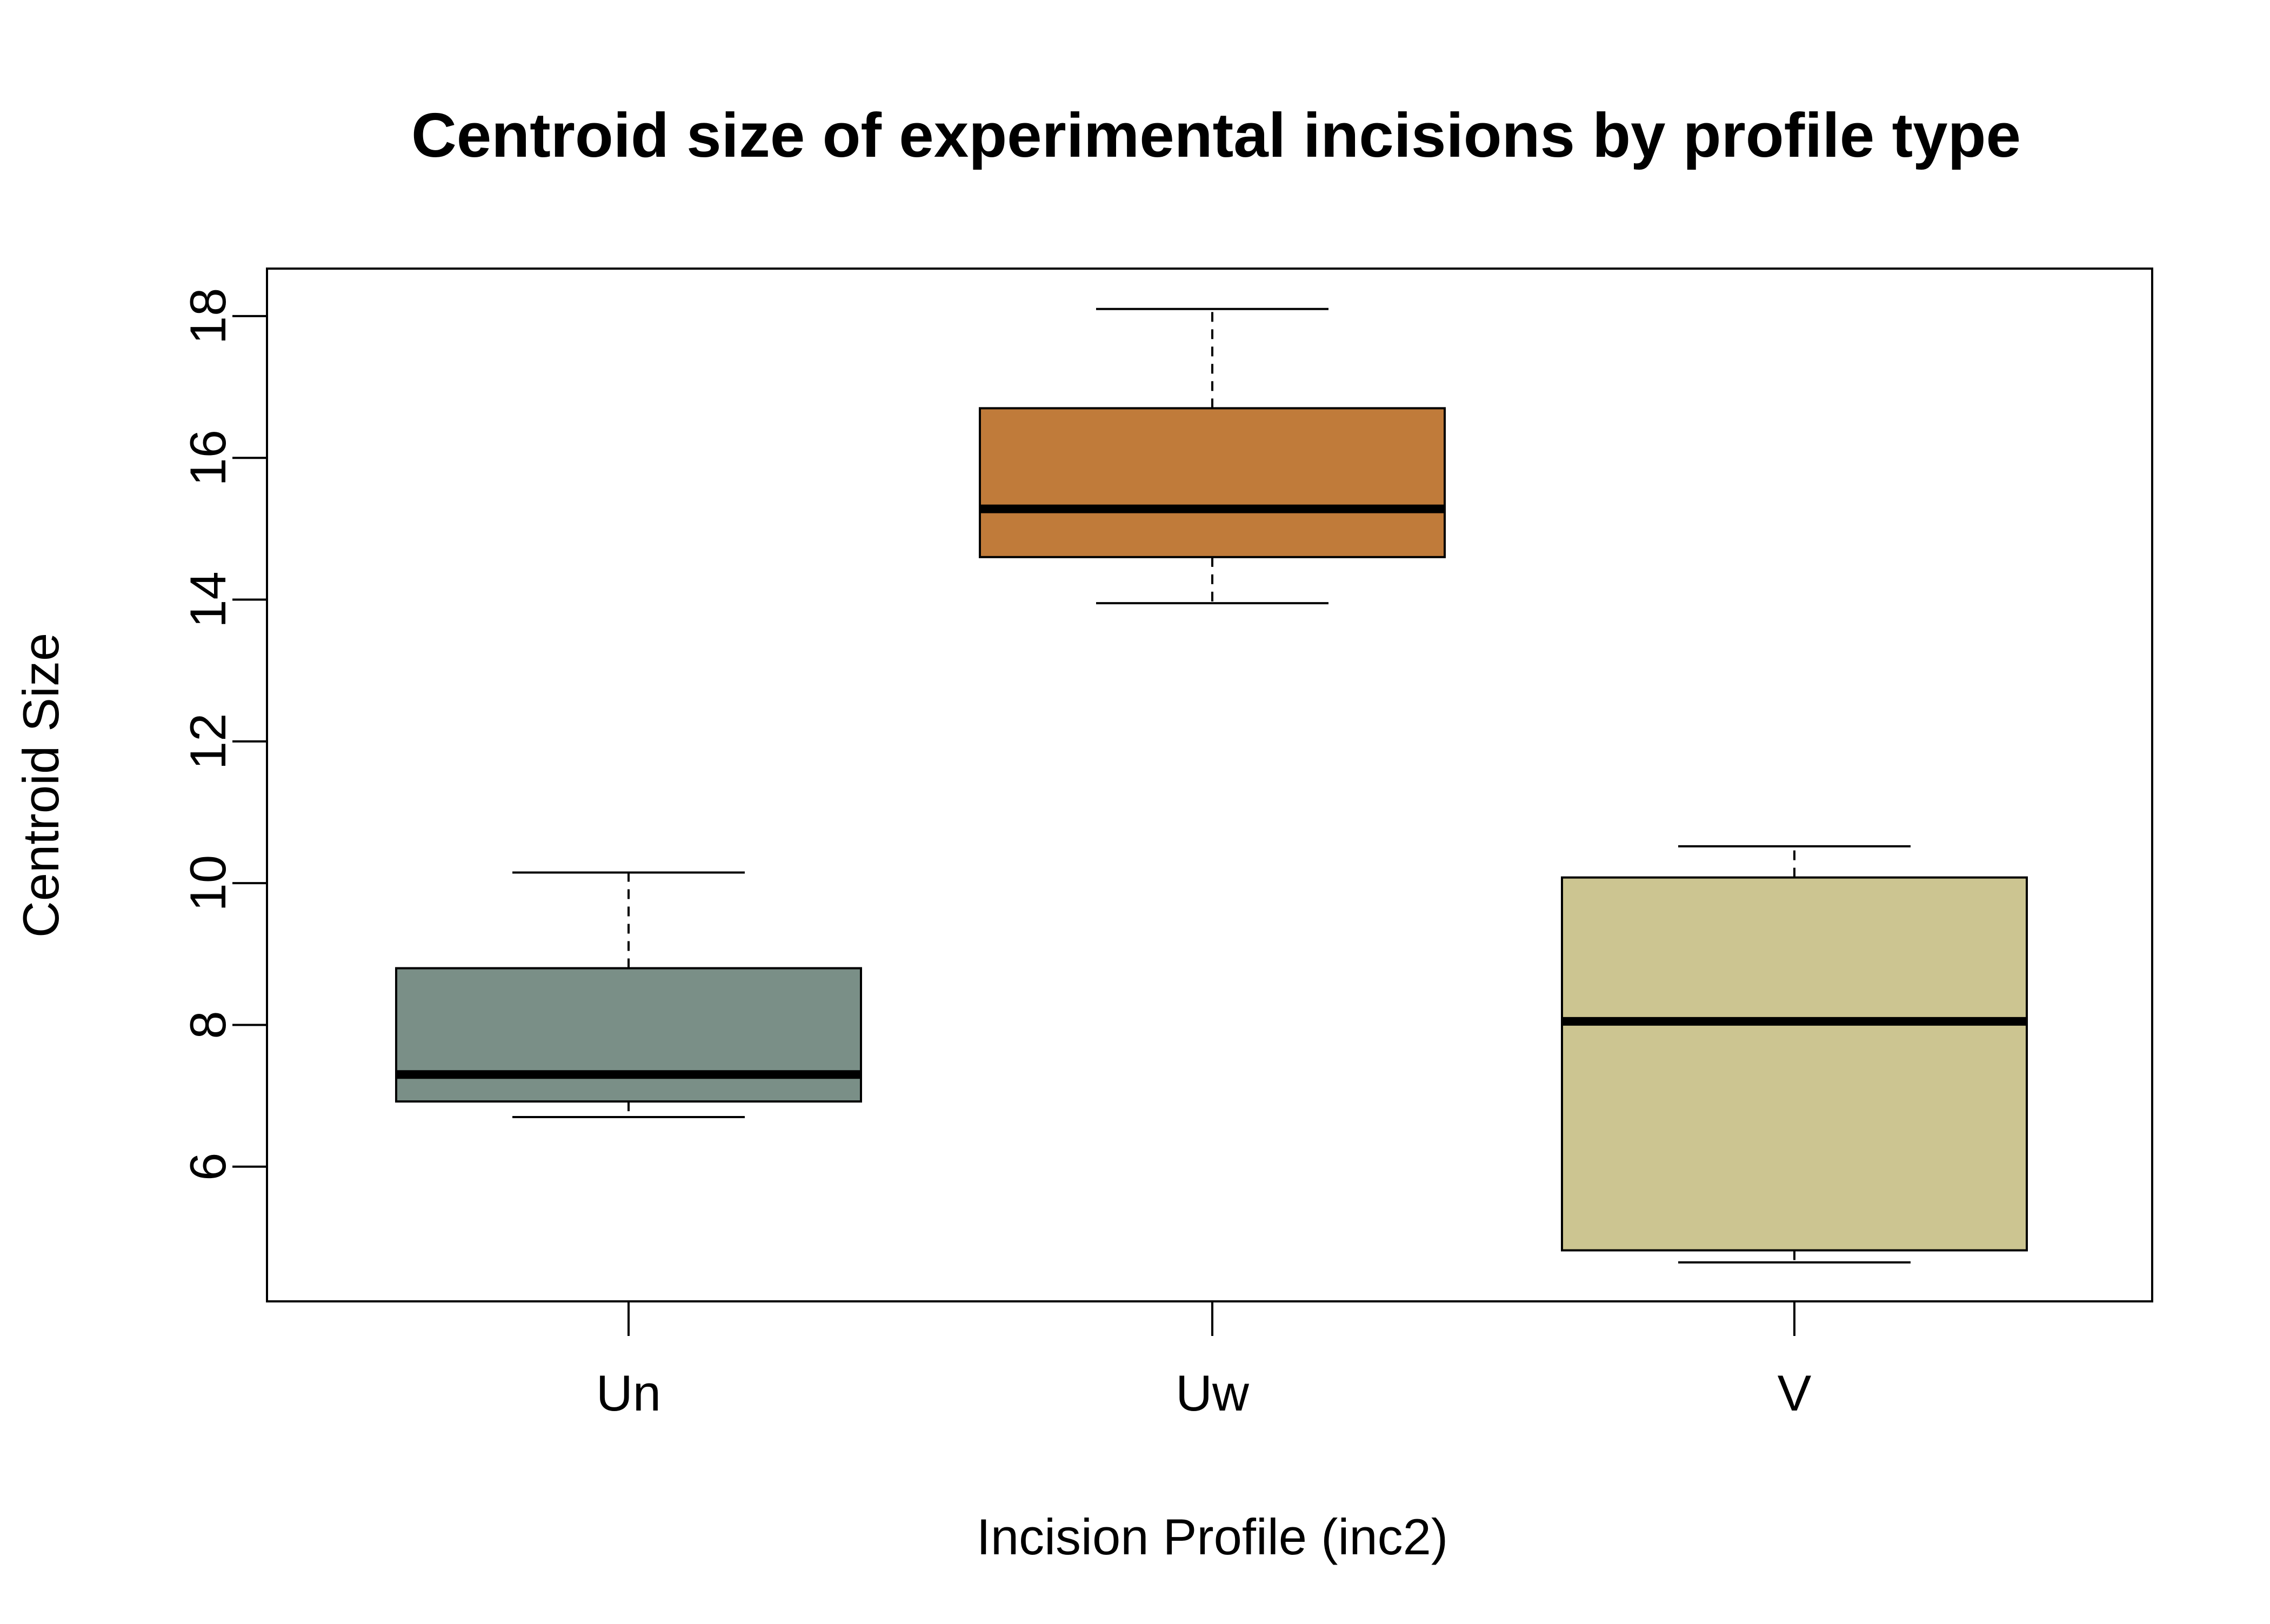 This screenshot has height=1624, width=2270. Describe the element at coordinates (1212, 1536) in the screenshot. I see `x-axis-label: Incision Profile (inc2)` at that location.